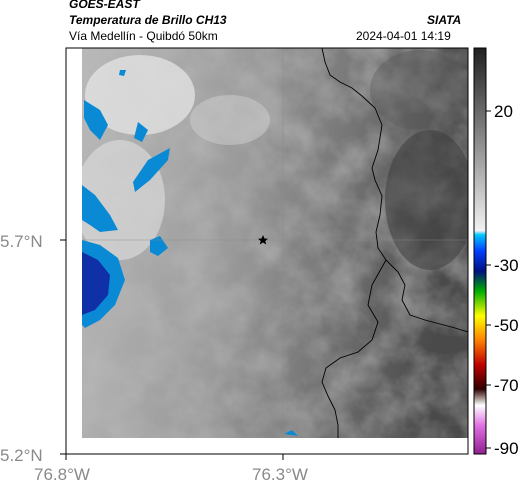  Describe the element at coordinates (444, 20) in the screenshot. I see `agency-label: SIATA` at that location.